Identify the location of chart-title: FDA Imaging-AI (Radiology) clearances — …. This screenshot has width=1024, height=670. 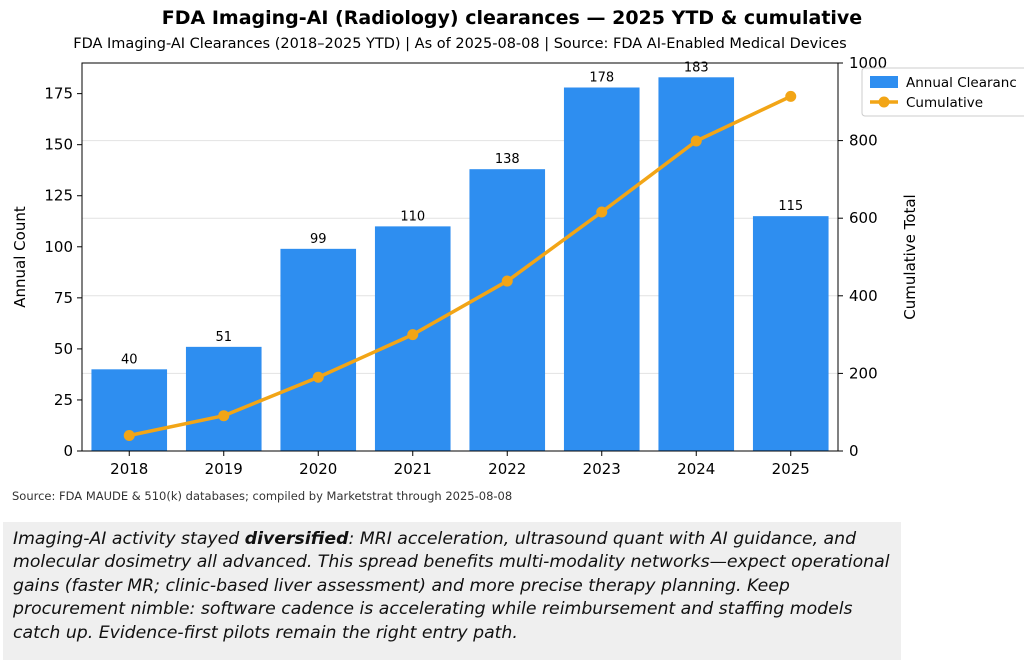
(512, 18).